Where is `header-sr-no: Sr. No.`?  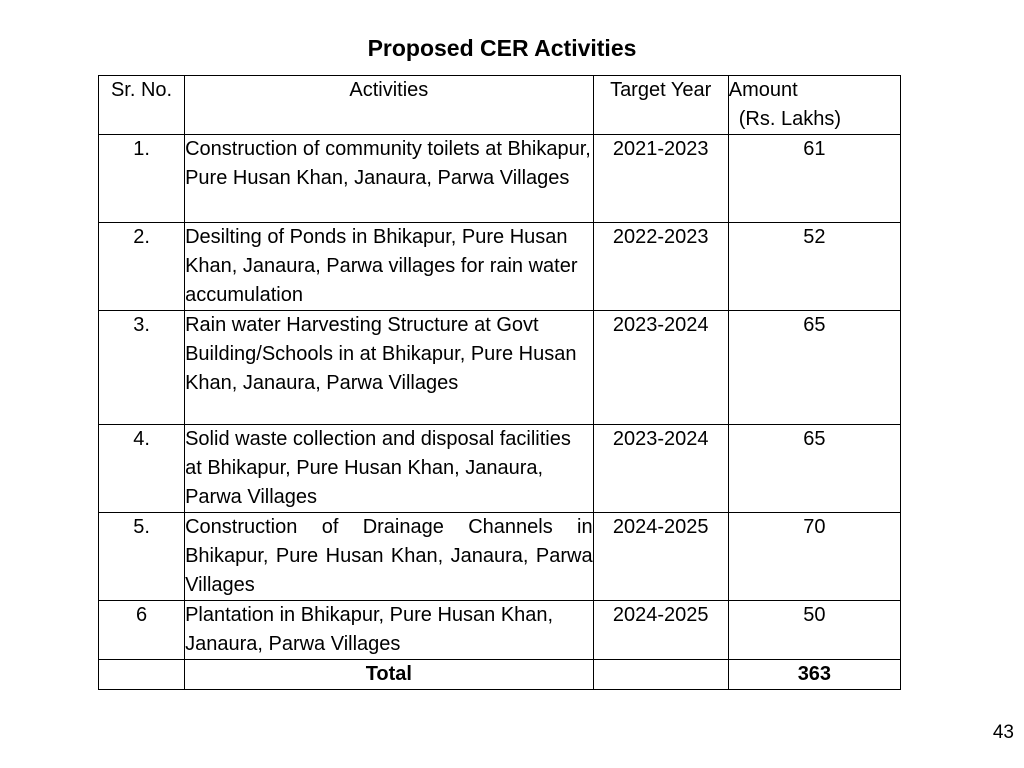
header-sr-no: Sr. No. is located at coordinates (141, 105).